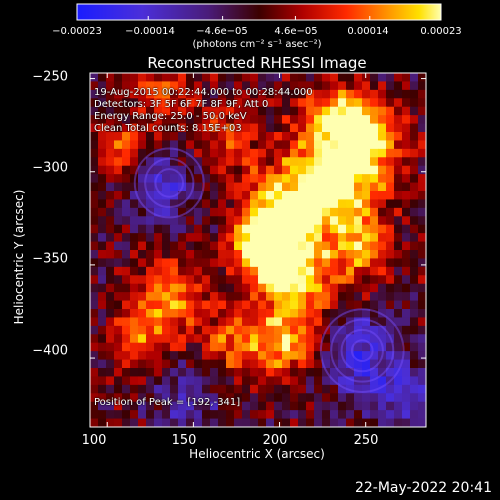 The image size is (500, 500). I want to click on colorbar-tick-label: 4.6e−05, so click(296, 31).